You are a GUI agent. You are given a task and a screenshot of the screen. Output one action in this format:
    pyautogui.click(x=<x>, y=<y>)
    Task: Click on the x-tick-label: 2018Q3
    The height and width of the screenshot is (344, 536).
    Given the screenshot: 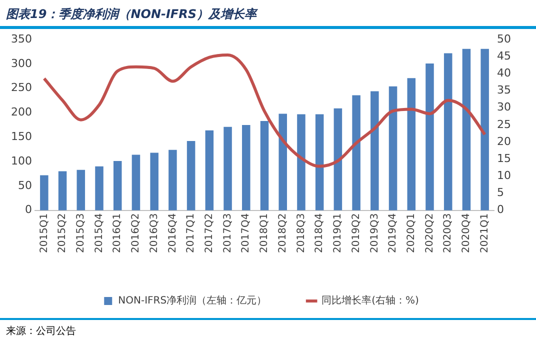 What is the action you would take?
    pyautogui.click(x=301, y=233)
    